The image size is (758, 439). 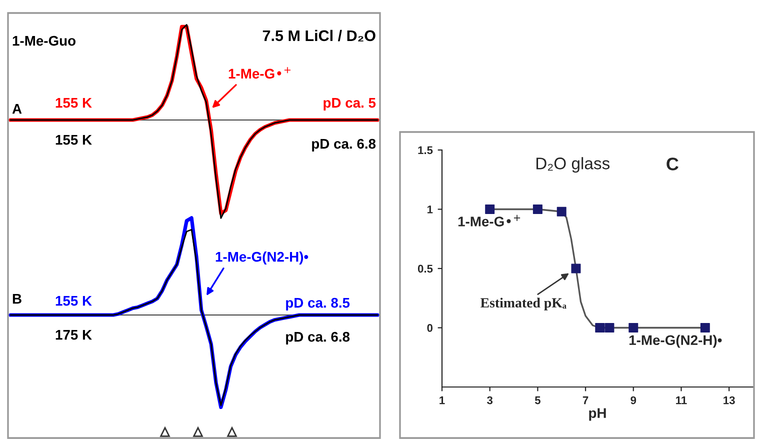 I want to click on x-tick-label: 7, so click(x=585, y=400).